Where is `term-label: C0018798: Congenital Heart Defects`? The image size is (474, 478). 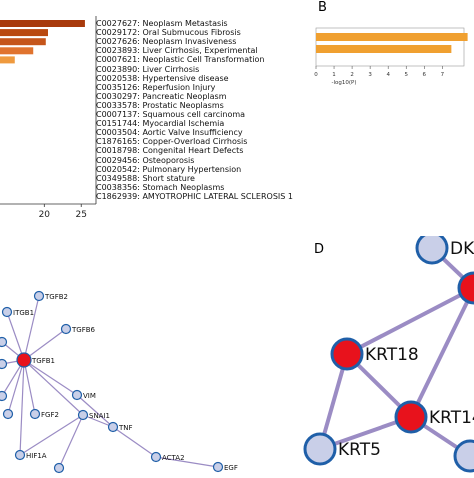 term-label: C0018798: Congenital Heart Defects is located at coordinates (170, 151).